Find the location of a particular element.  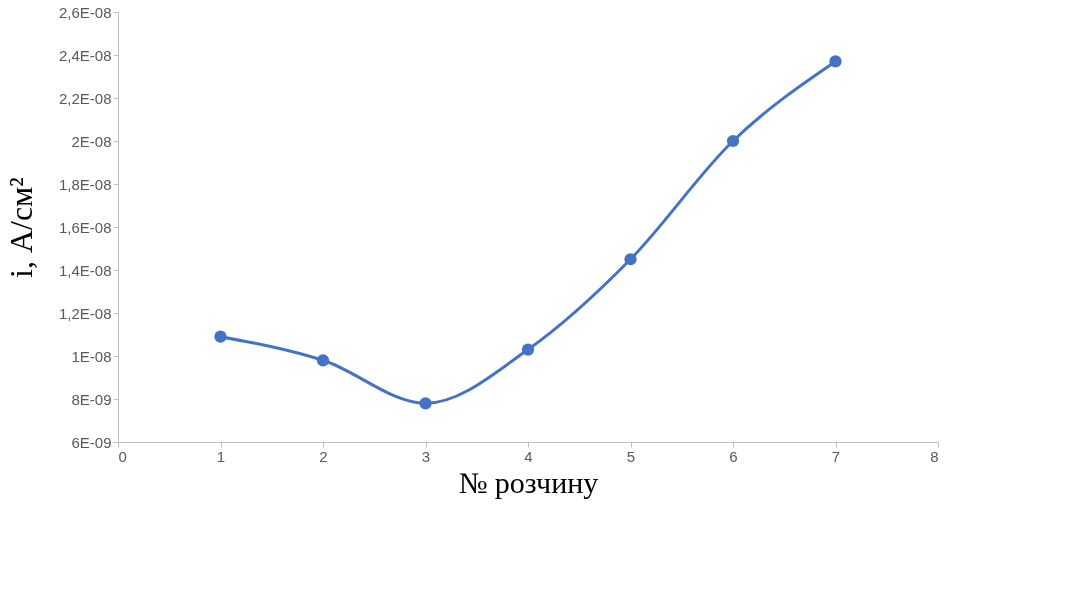

x-tick-label: 8 is located at coordinates (934, 456).